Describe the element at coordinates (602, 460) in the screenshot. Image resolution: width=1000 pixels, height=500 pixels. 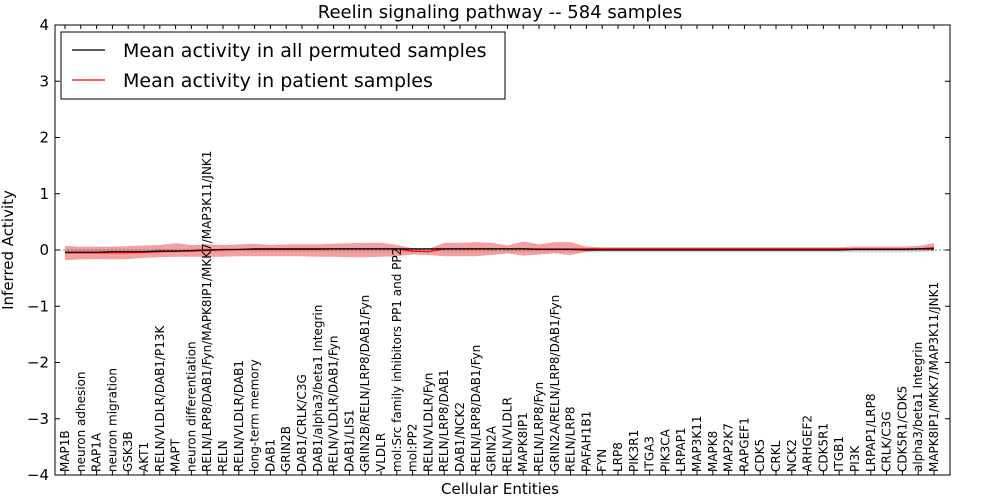
I see `x-tick-label: FYN` at that location.